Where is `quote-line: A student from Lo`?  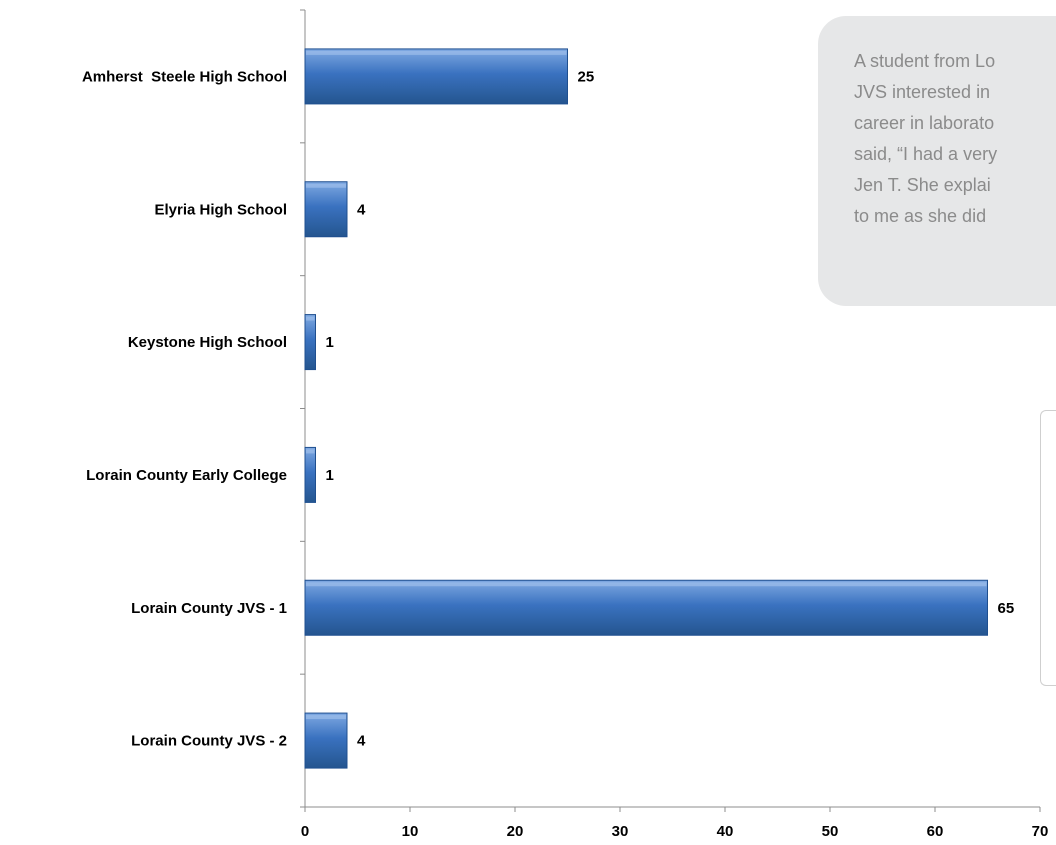
quote-line: A student from Lo is located at coordinates (925, 61).